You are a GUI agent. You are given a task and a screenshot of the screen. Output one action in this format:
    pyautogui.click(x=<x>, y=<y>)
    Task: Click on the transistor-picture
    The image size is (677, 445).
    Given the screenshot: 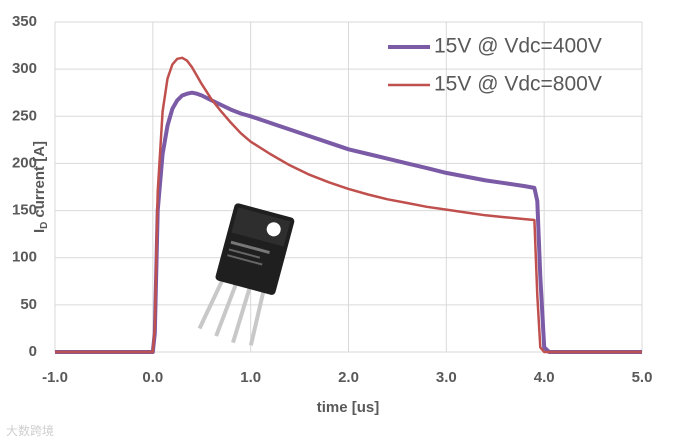 What is the action you would take?
    pyautogui.click(x=246, y=274)
    